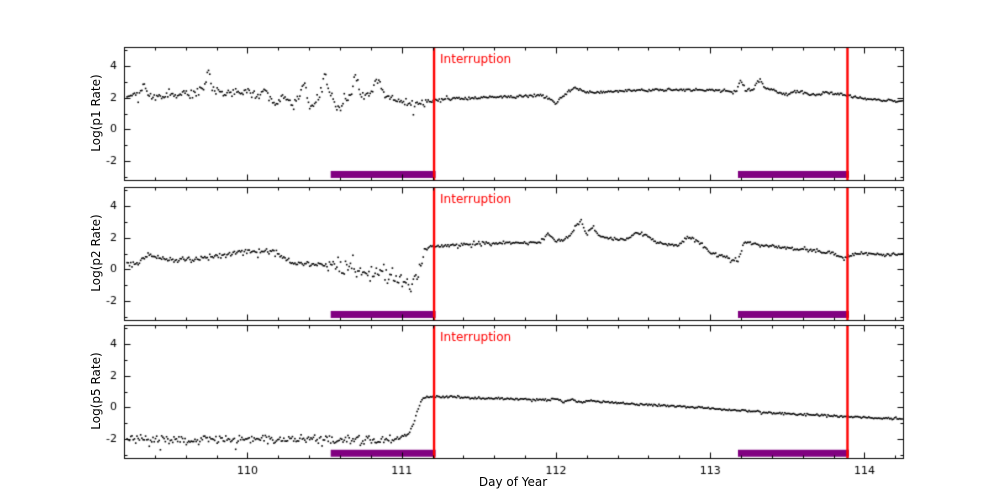  Describe the element at coordinates (513, 482) in the screenshot. I see `x-axis-label: Day of Year` at that location.